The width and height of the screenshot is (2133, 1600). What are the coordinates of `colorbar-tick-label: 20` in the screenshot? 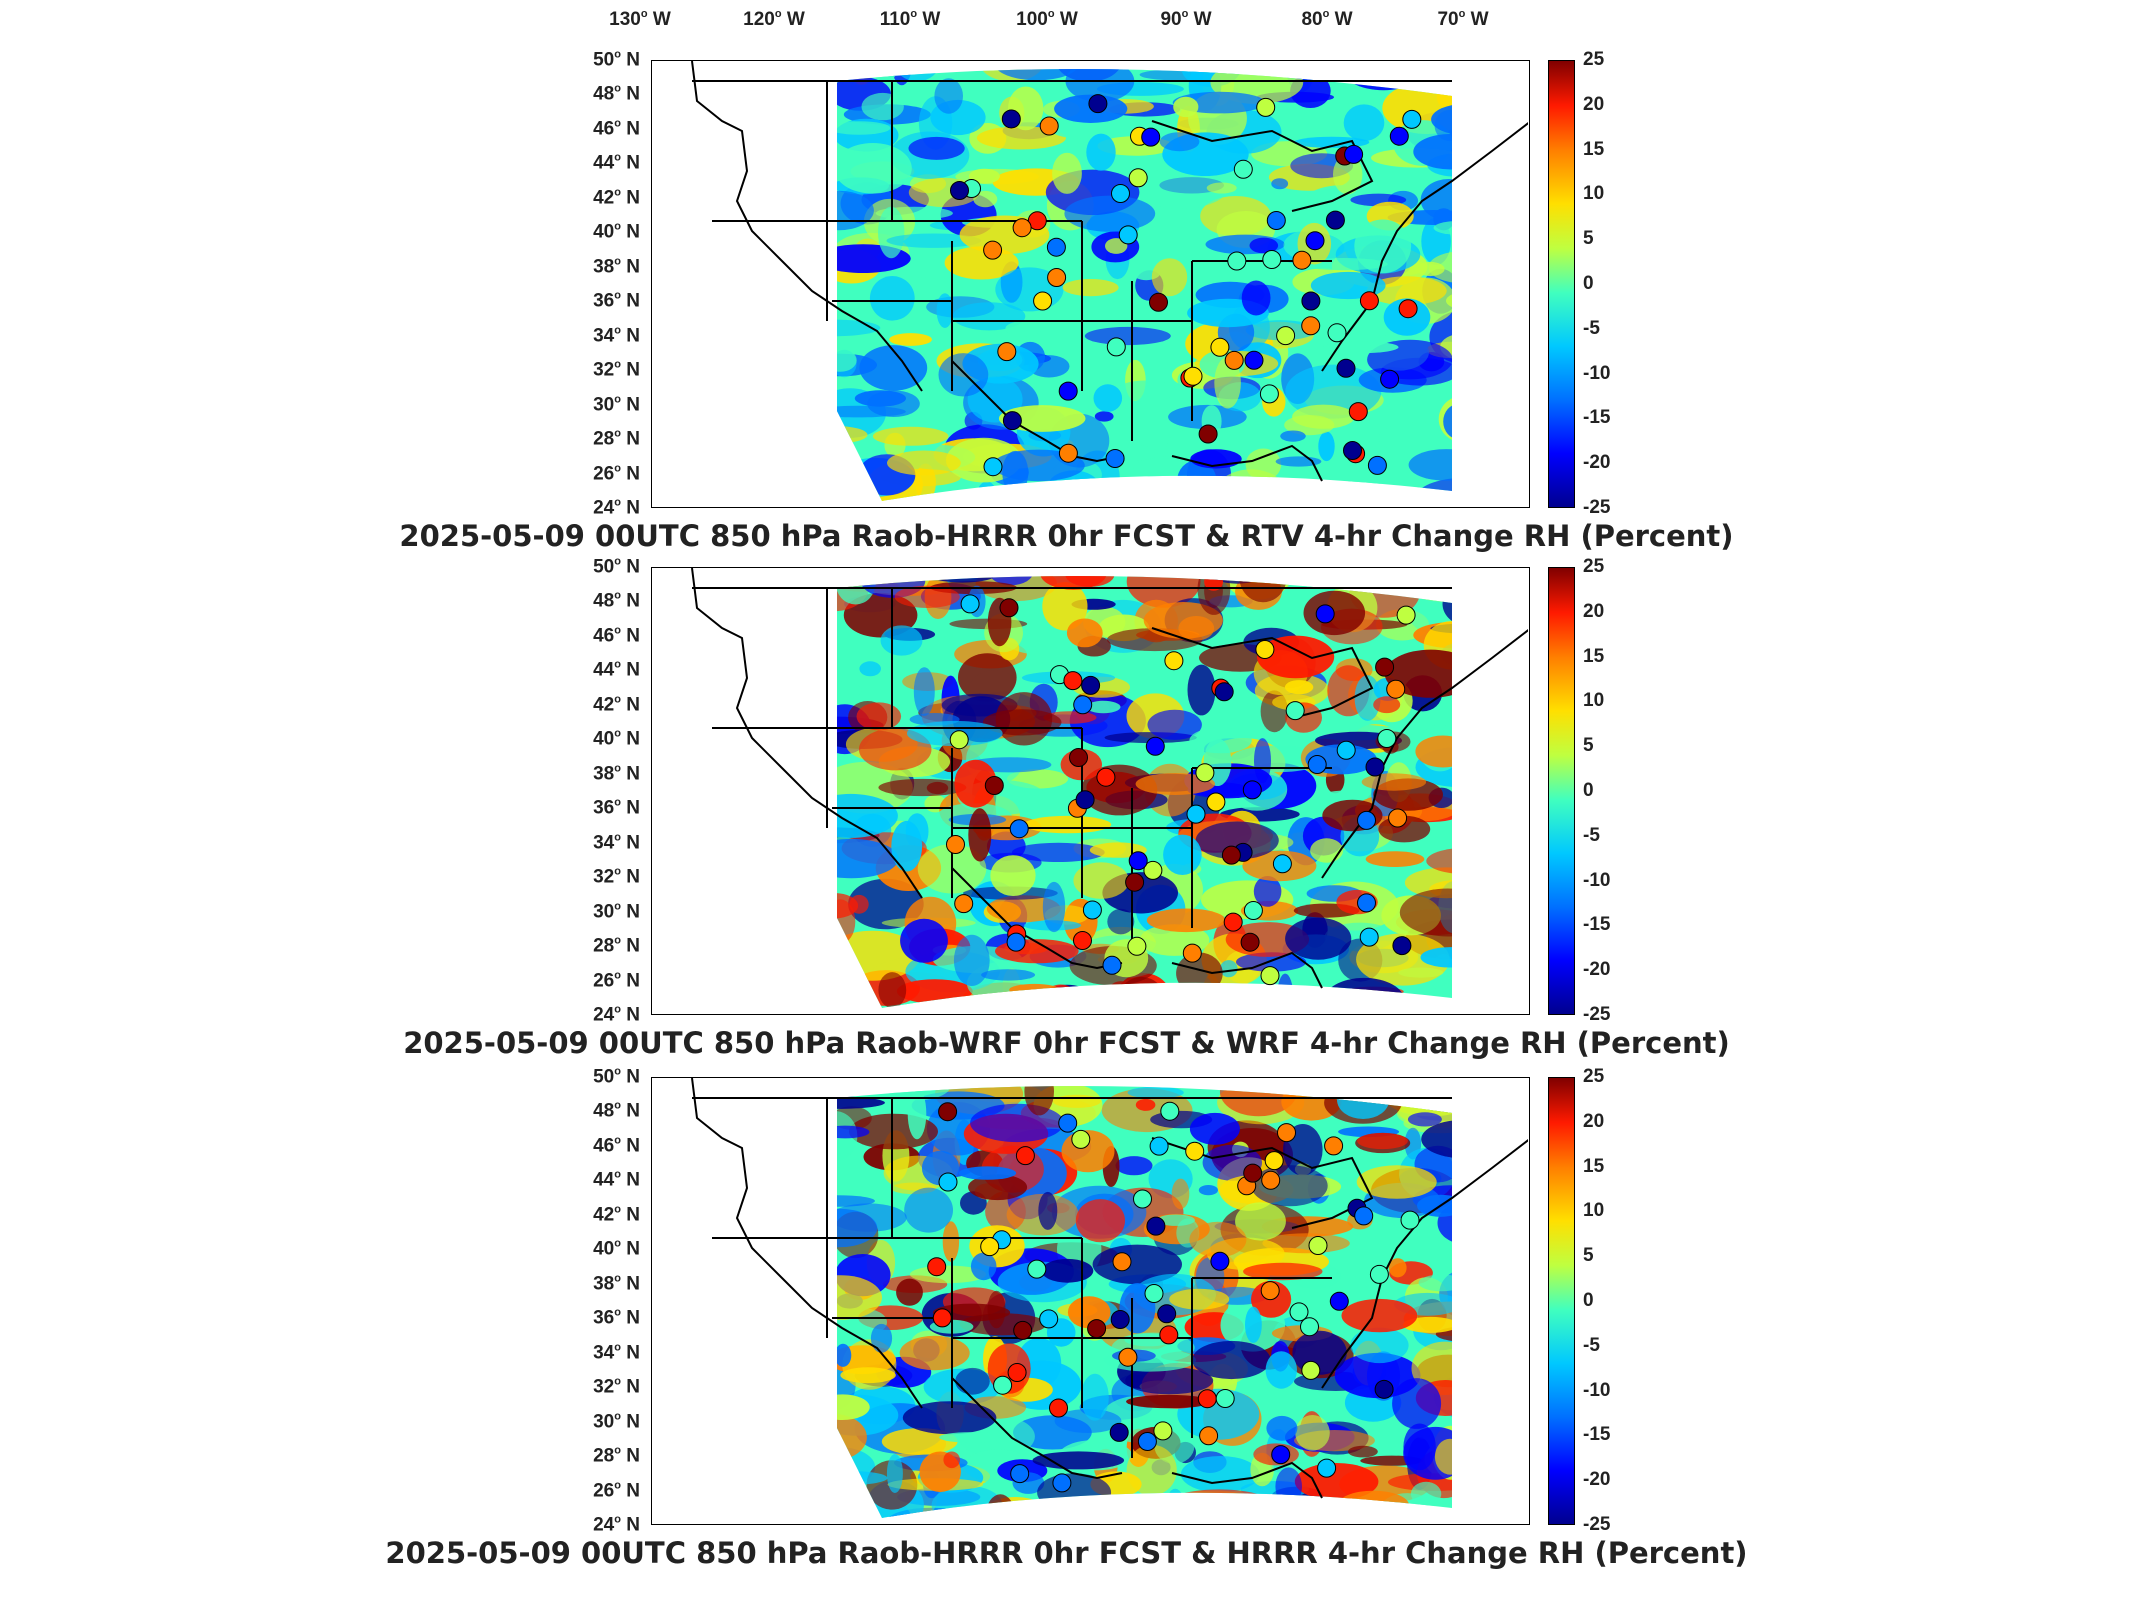 It's located at (1594, 1121).